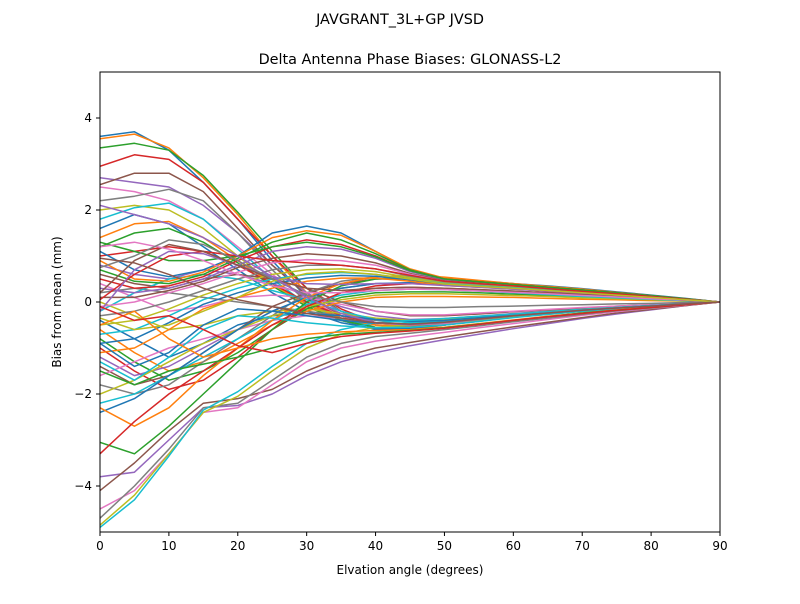 The height and width of the screenshot is (604, 800). Describe the element at coordinates (412, 542) in the screenshot. I see `x-axis: 0 10 20 30 40 50 60 70 80 90` at that location.